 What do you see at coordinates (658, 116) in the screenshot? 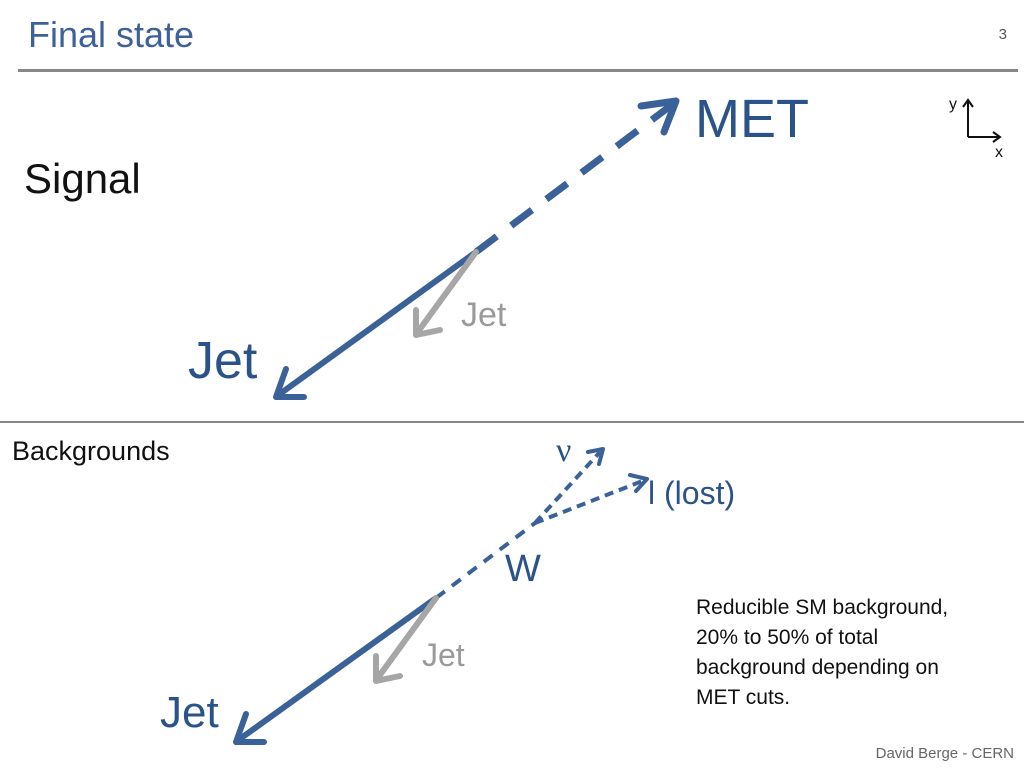
I see `signal-met-arrowhead` at bounding box center [658, 116].